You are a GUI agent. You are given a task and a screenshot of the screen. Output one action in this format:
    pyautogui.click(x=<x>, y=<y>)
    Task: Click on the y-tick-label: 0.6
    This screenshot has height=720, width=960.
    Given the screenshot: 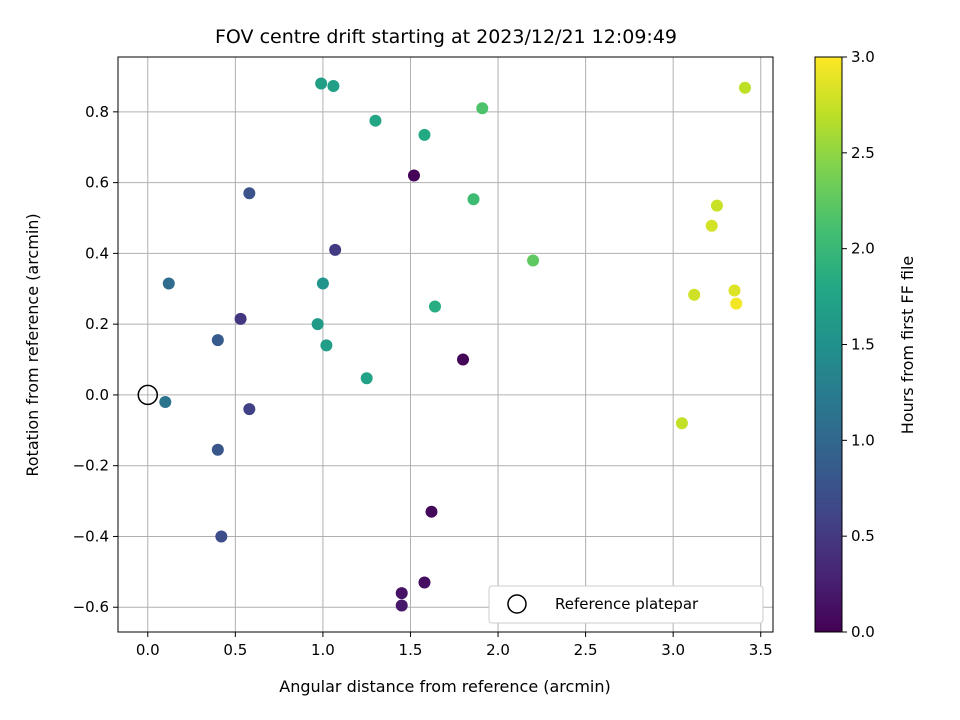 What is the action you would take?
    pyautogui.click(x=97, y=183)
    